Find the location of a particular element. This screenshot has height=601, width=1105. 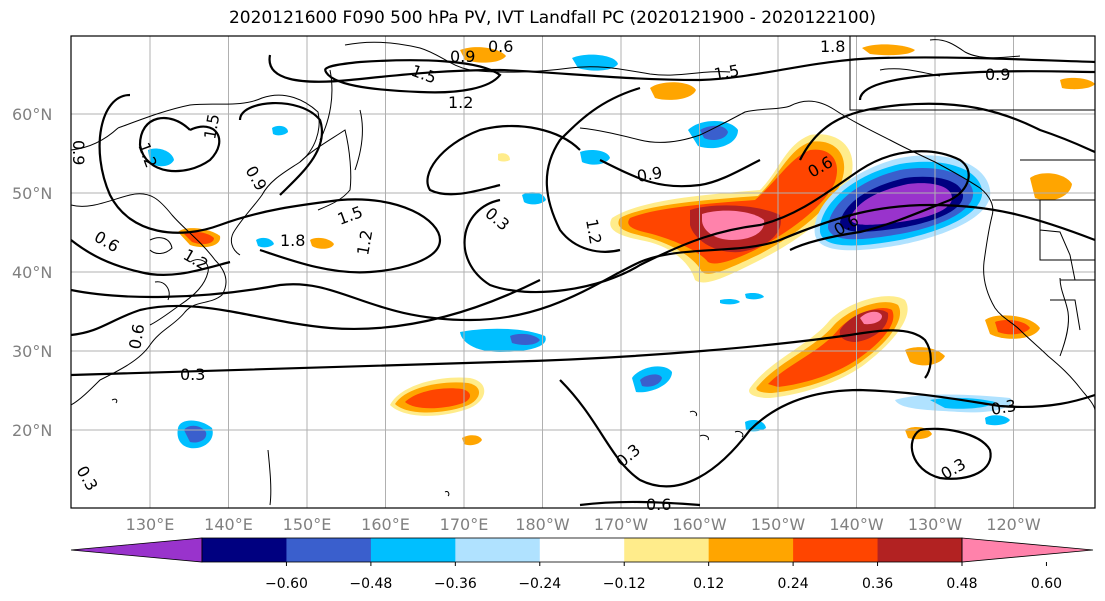

positive-anomaly-subtropical is located at coordinates (828, 347).